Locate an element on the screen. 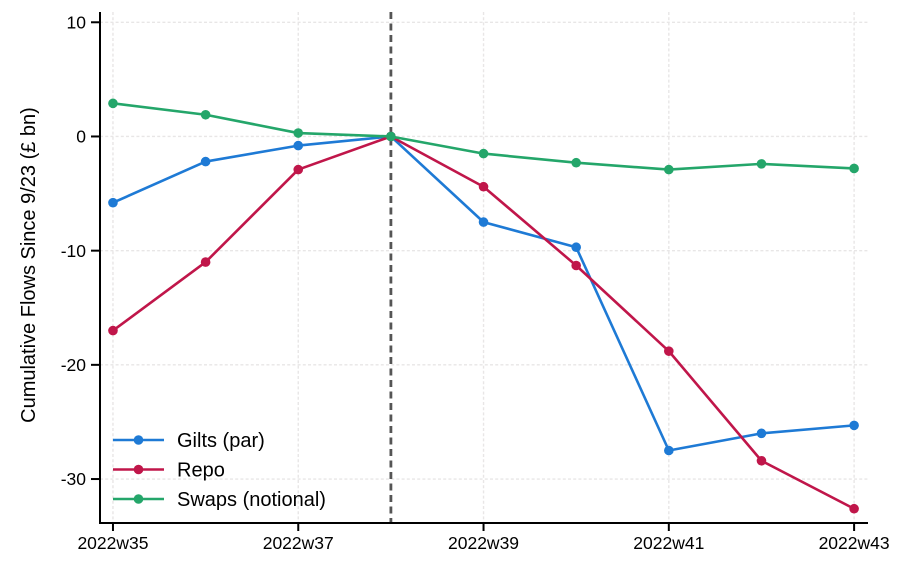  legend-label: Repo is located at coordinates (201, 471).